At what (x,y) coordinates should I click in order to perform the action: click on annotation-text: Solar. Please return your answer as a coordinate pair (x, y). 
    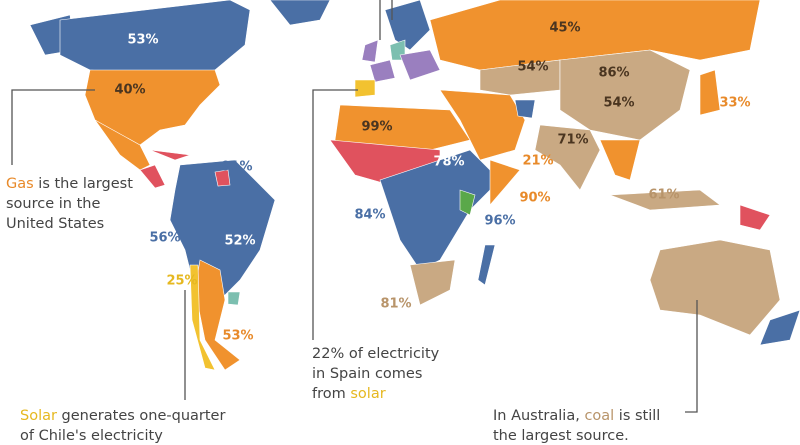
    Looking at the image, I should click on (38, 416).